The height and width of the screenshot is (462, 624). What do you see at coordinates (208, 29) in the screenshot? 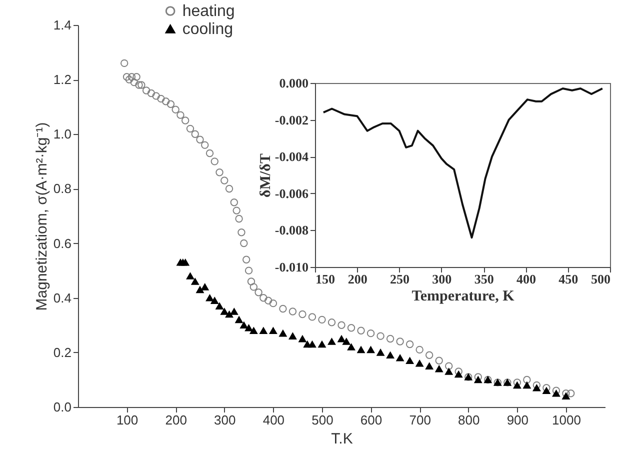
I see `legend-label: cooling` at bounding box center [208, 29].